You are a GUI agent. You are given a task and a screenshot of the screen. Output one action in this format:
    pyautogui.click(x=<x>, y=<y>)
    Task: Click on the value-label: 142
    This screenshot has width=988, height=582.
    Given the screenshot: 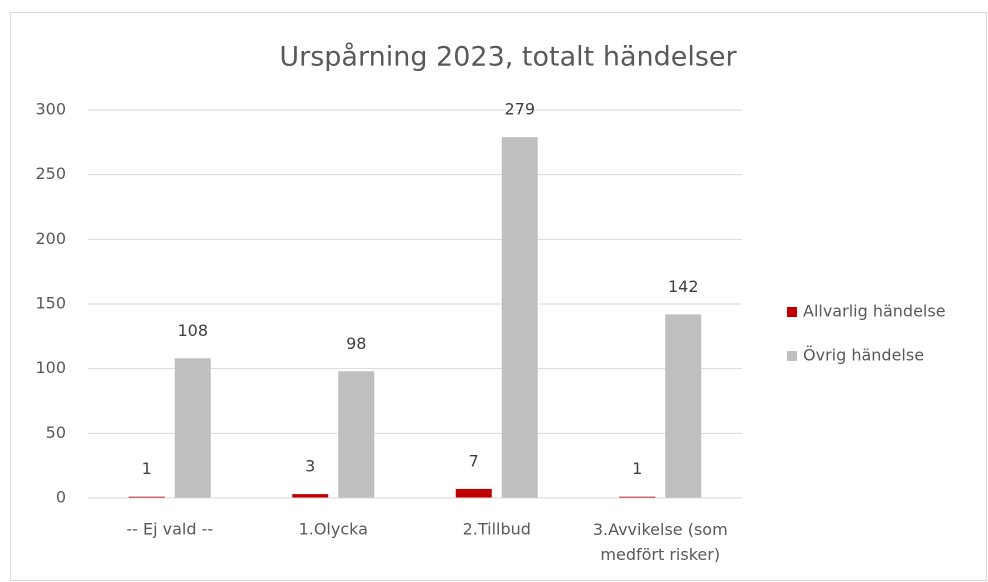 What is the action you would take?
    pyautogui.click(x=683, y=286)
    